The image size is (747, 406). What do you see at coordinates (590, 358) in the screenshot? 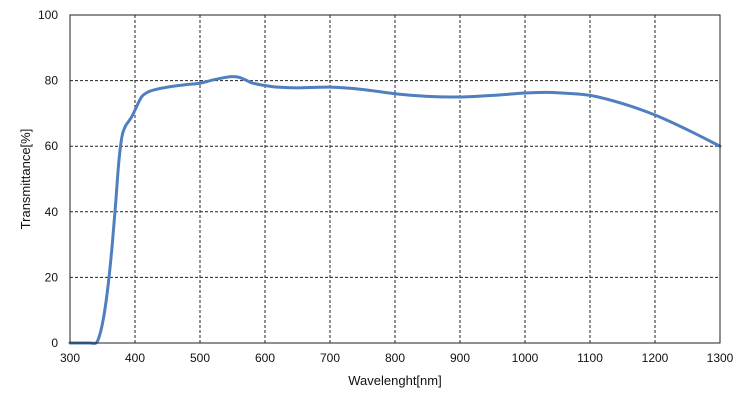
I see `x-tick-label: 1100` at bounding box center [590, 358].